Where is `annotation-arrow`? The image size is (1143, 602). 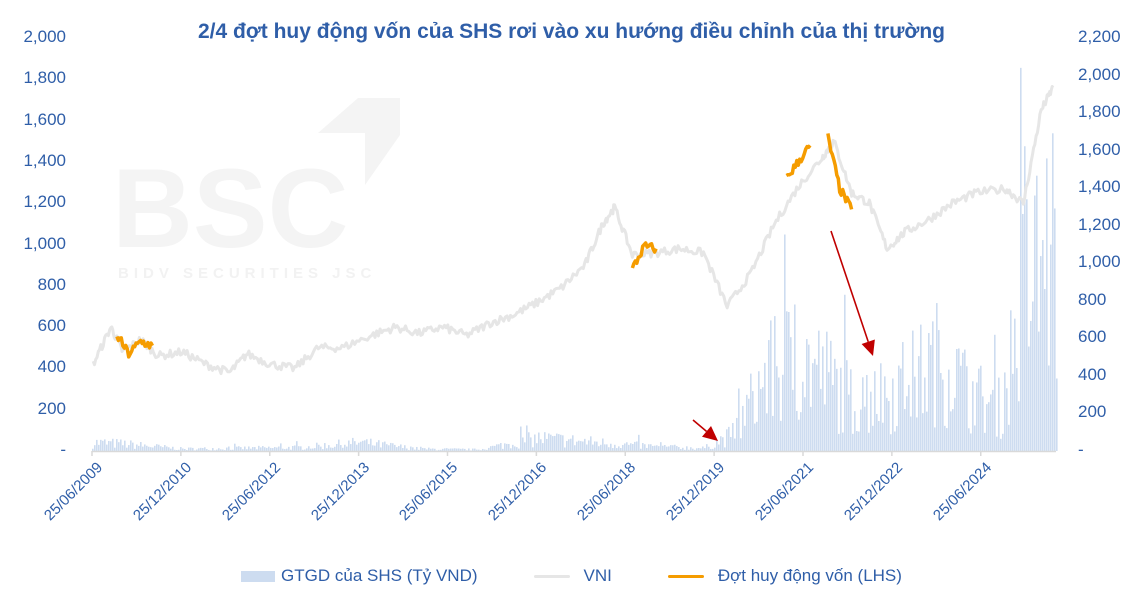
annotation-arrow is located at coordinates (849, 286).